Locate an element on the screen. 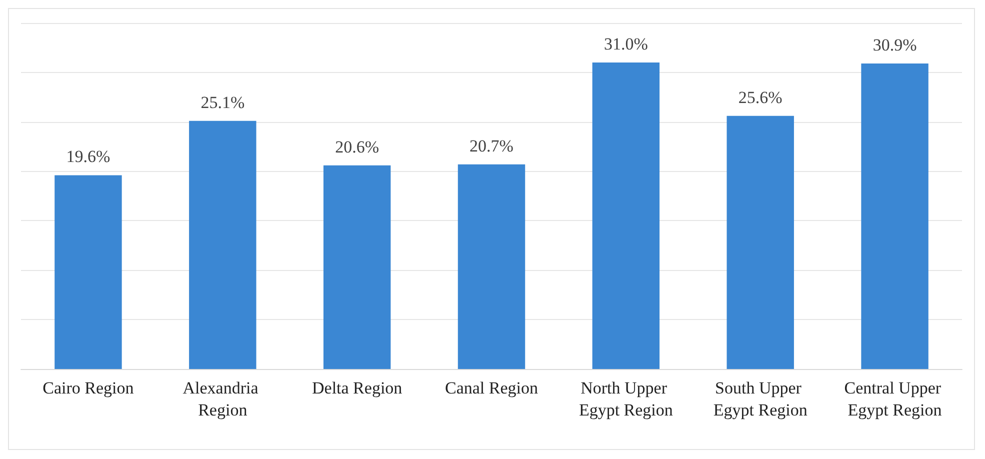 This screenshot has height=459, width=985. x-tick-label: Alexandria Region is located at coordinates (222, 399).